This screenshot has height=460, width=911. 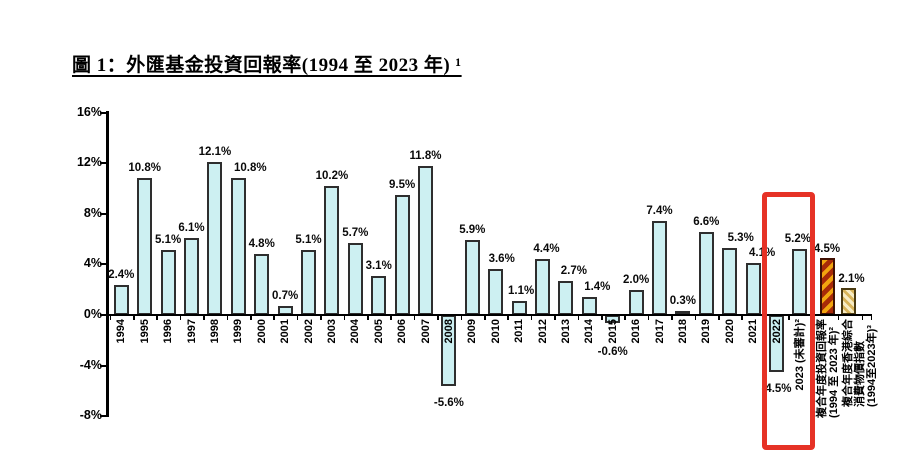 What do you see at coordinates (402, 254) in the screenshot?
I see `bar-2006` at bounding box center [402, 254].